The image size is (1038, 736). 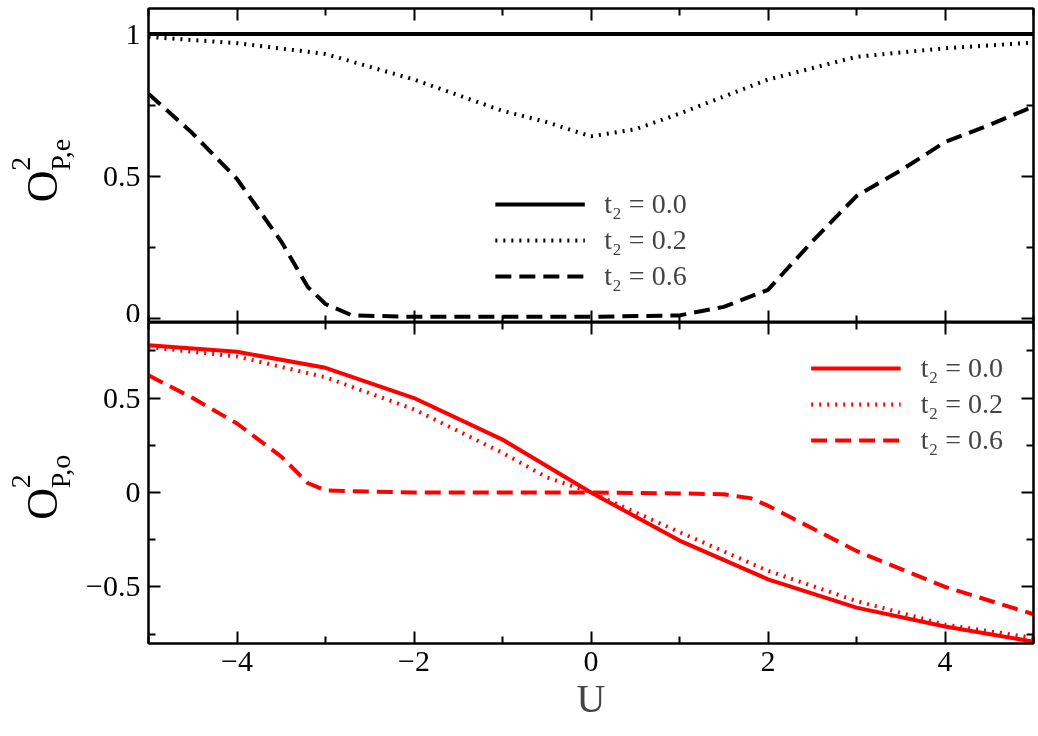 I want to click on x-axis-title: U, so click(x=591, y=698).